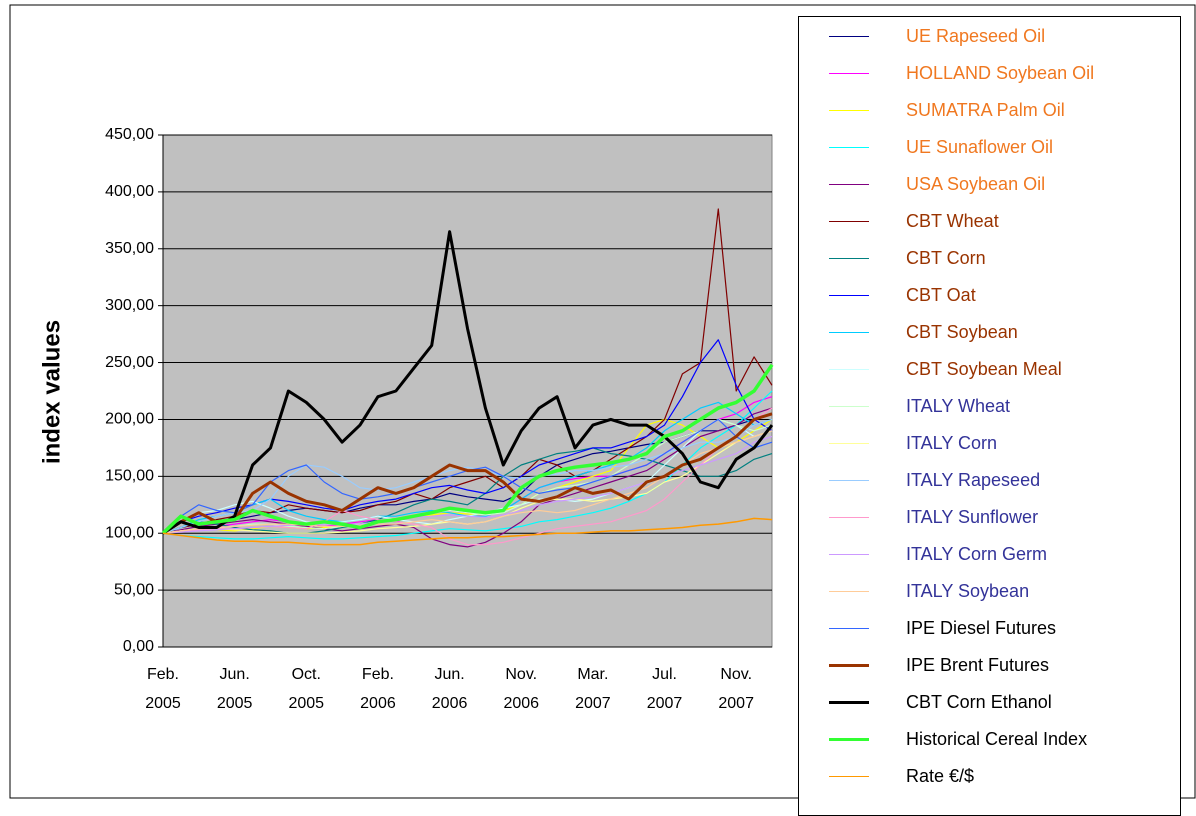 This screenshot has width=1196, height=816. Describe the element at coordinates (946, 257) in the screenshot. I see `legend-label: CBT Corn` at that location.